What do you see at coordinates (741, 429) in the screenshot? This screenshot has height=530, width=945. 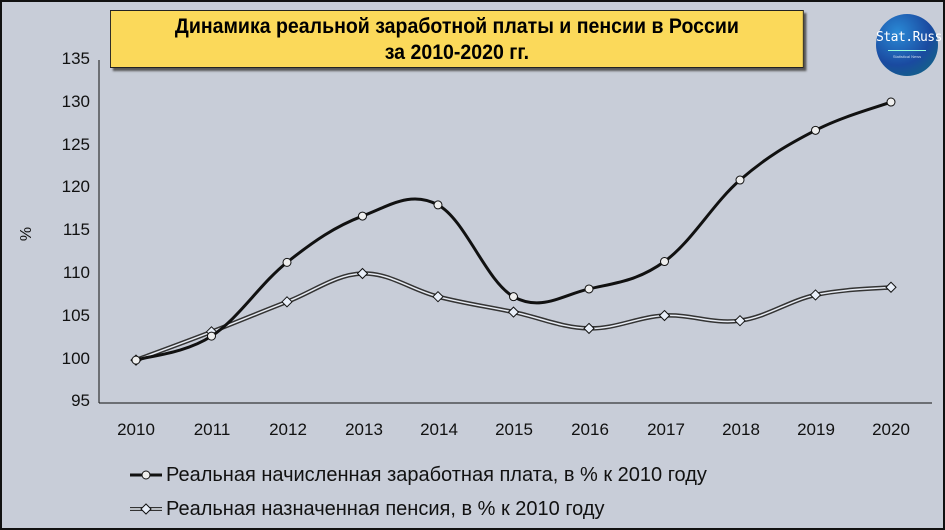 I see `x-tick: 2018` at bounding box center [741, 429].